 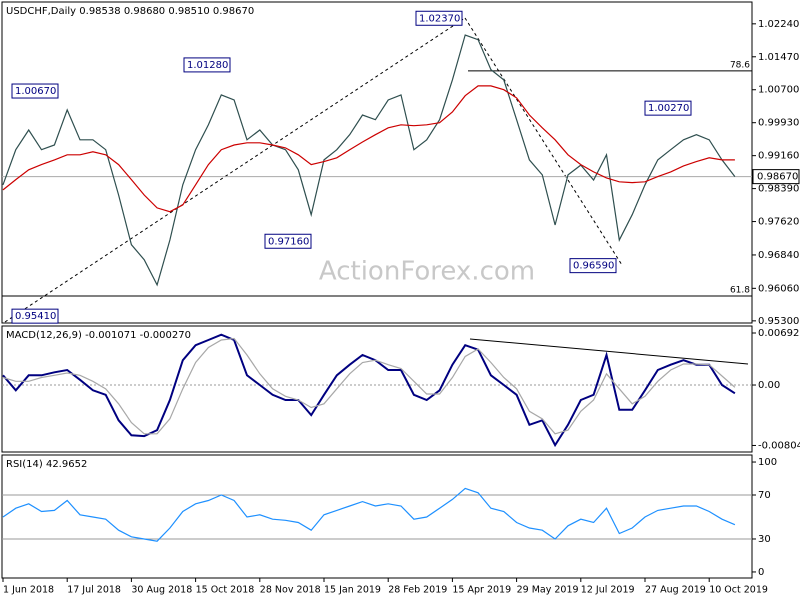 I want to click on y-tick-label: 0.96060, so click(x=778, y=288).